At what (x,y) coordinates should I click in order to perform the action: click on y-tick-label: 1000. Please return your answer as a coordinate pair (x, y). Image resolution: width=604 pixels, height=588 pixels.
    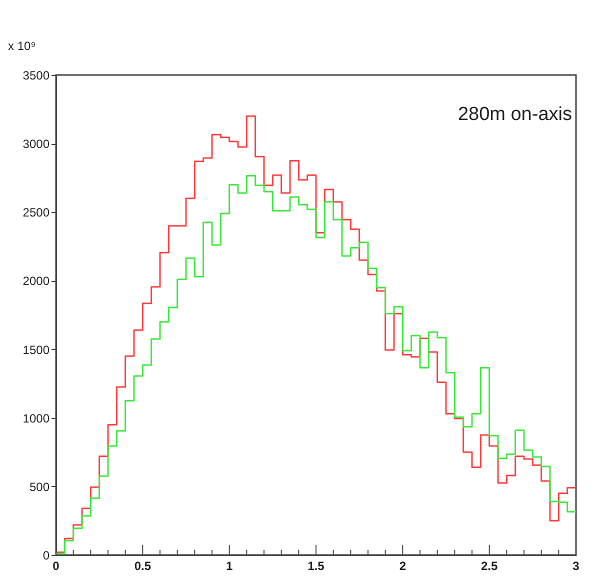
    Looking at the image, I should click on (36, 418).